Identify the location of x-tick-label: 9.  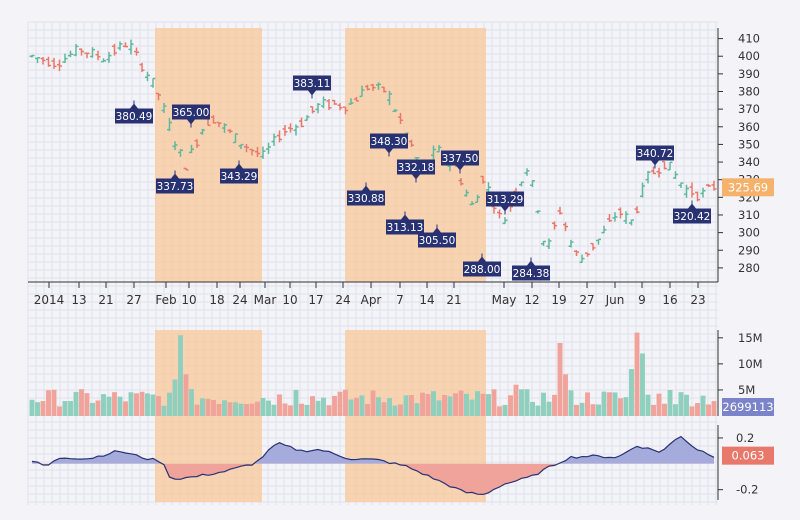
(642, 300).